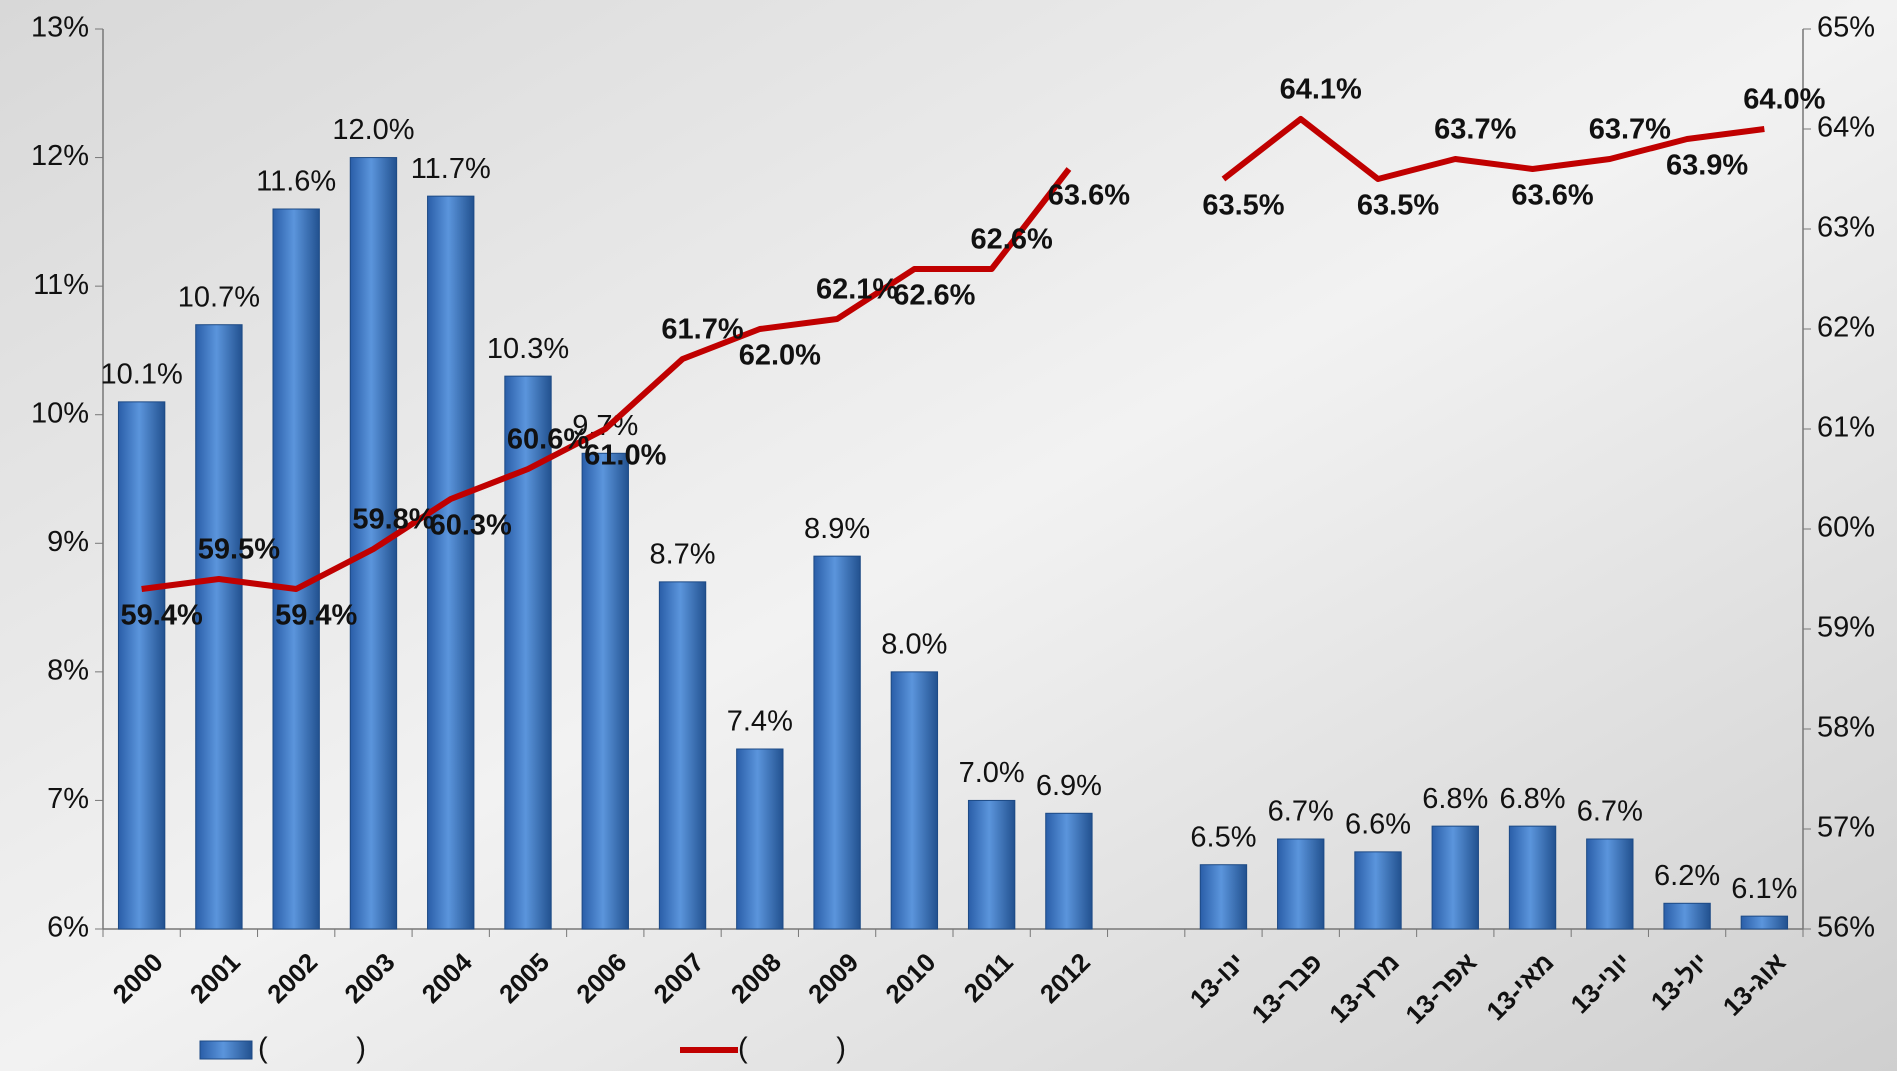 The height and width of the screenshot is (1071, 1897). What do you see at coordinates (1846, 528) in the screenshot?
I see `y2-tick-label: 60%` at bounding box center [1846, 528].